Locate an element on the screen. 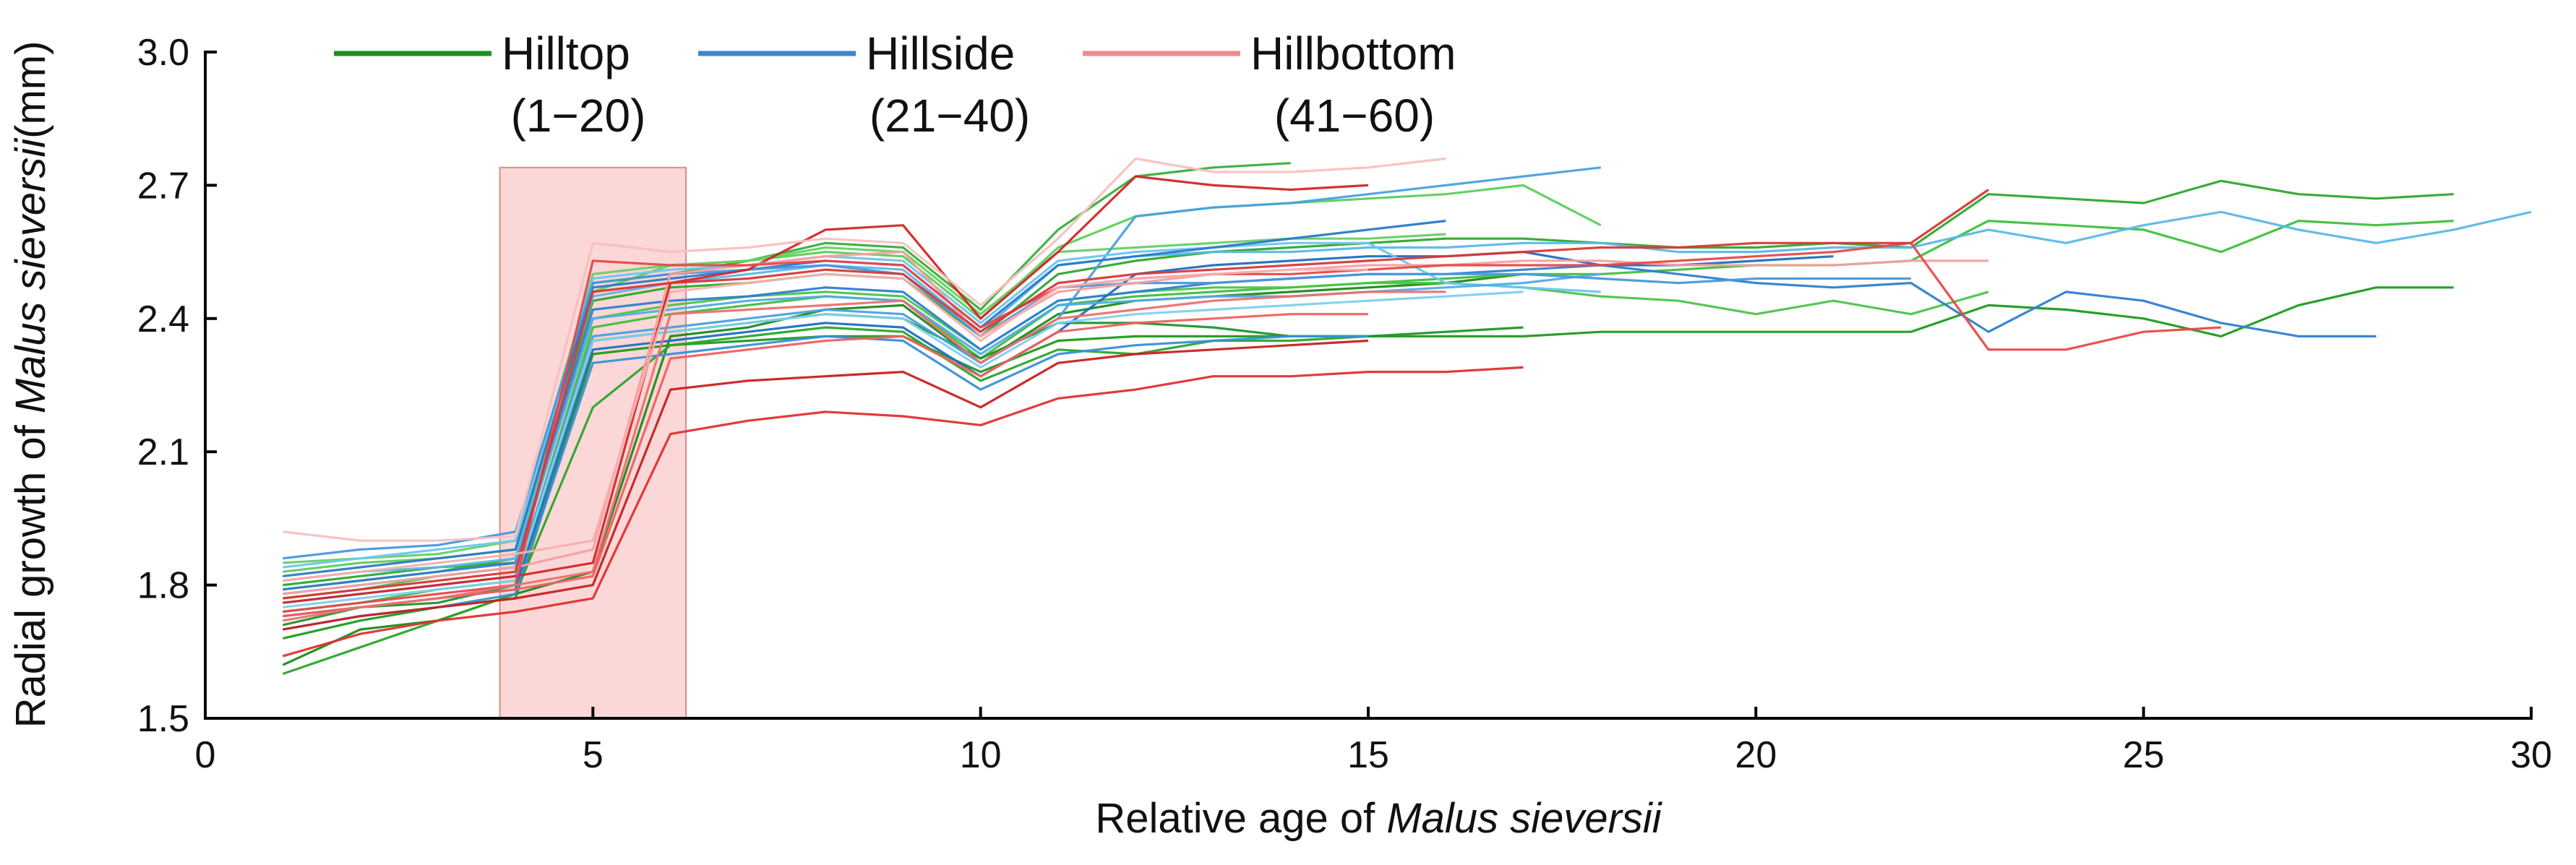 This screenshot has height=865, width=2576. x-axis-label: Relative age of Malus sieversii is located at coordinates (1379, 818).